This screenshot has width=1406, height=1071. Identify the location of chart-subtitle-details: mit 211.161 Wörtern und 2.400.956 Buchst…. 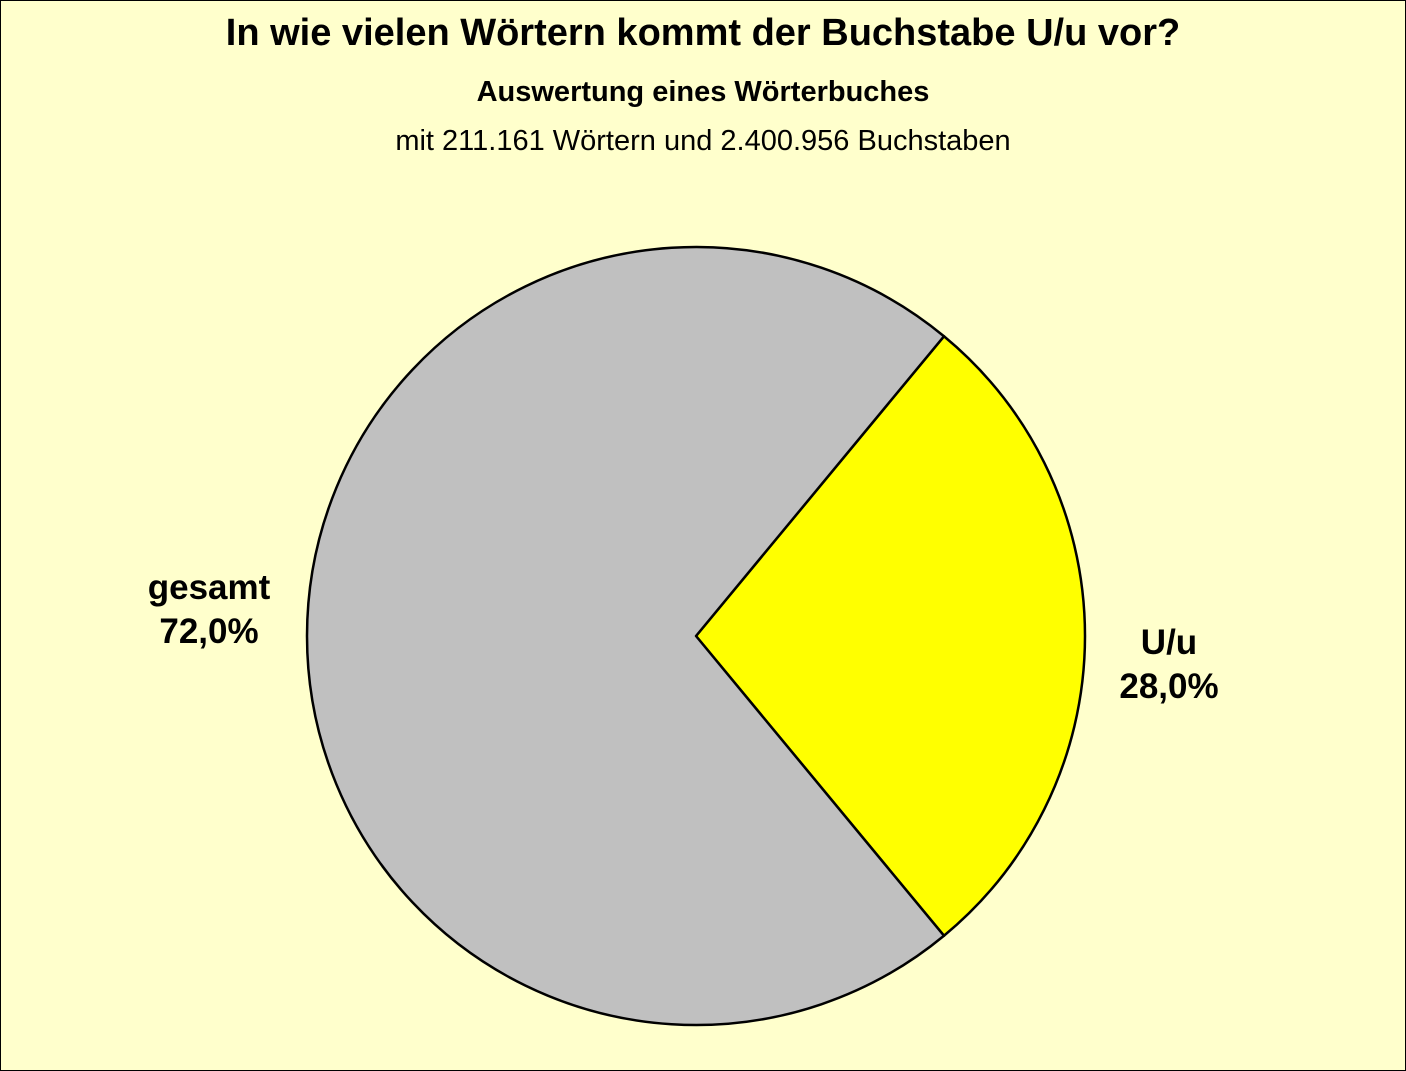
(703, 141).